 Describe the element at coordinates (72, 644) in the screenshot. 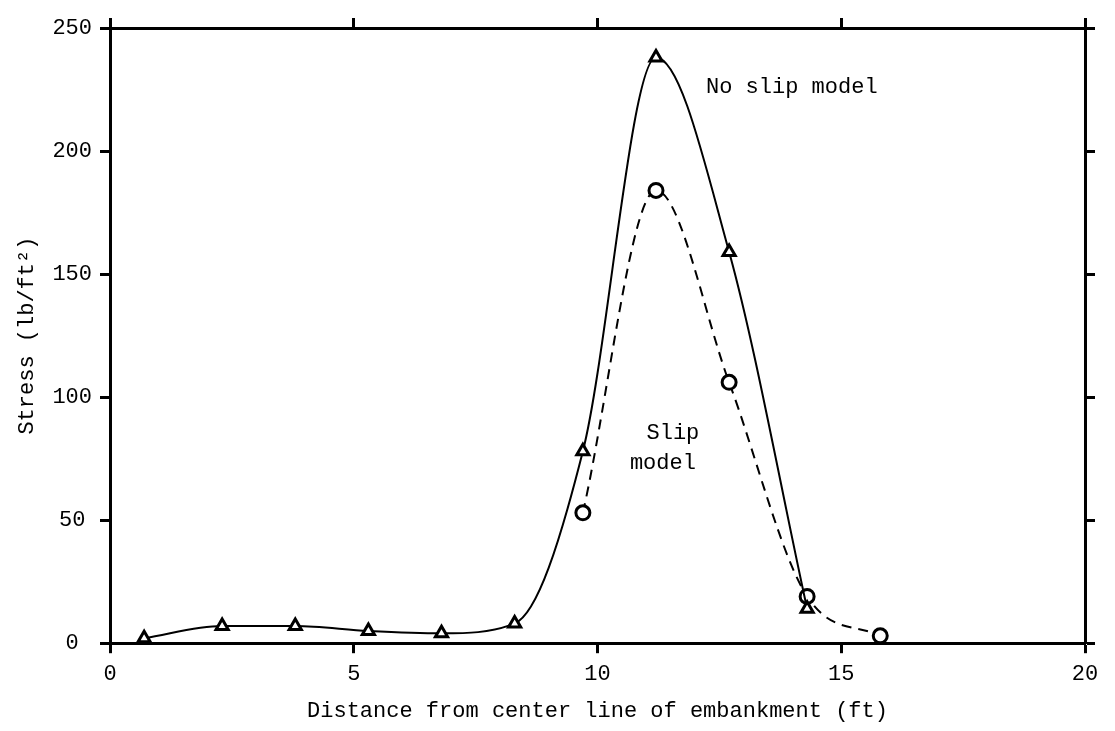

I see `y-tick-label: 0` at that location.